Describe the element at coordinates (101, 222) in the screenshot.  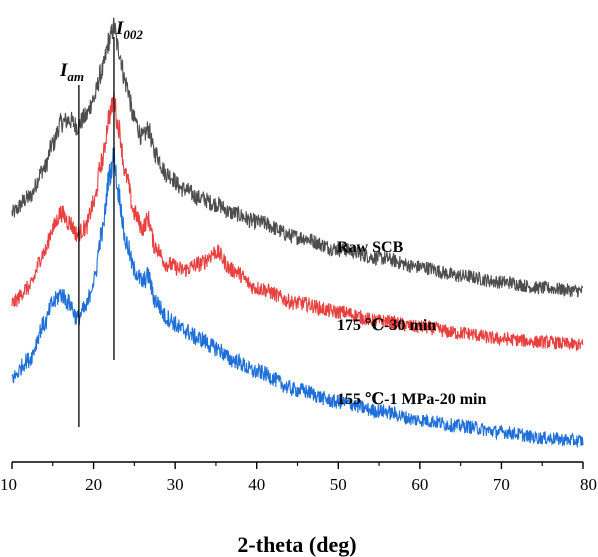
I see `marker-layer: Iam I002` at that location.